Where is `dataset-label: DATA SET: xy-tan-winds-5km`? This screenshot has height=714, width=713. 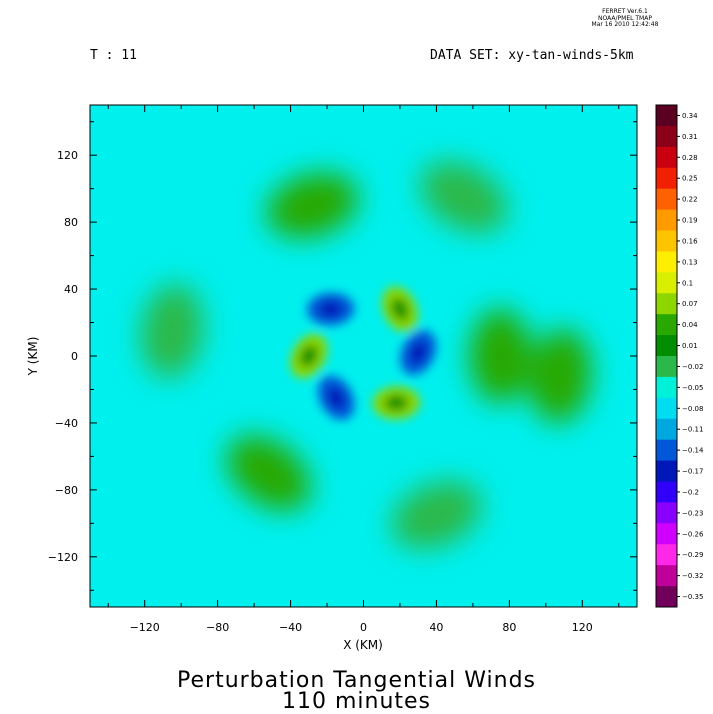 dataset-label: DATA SET: xy-tan-winds-5km is located at coordinates (532, 55).